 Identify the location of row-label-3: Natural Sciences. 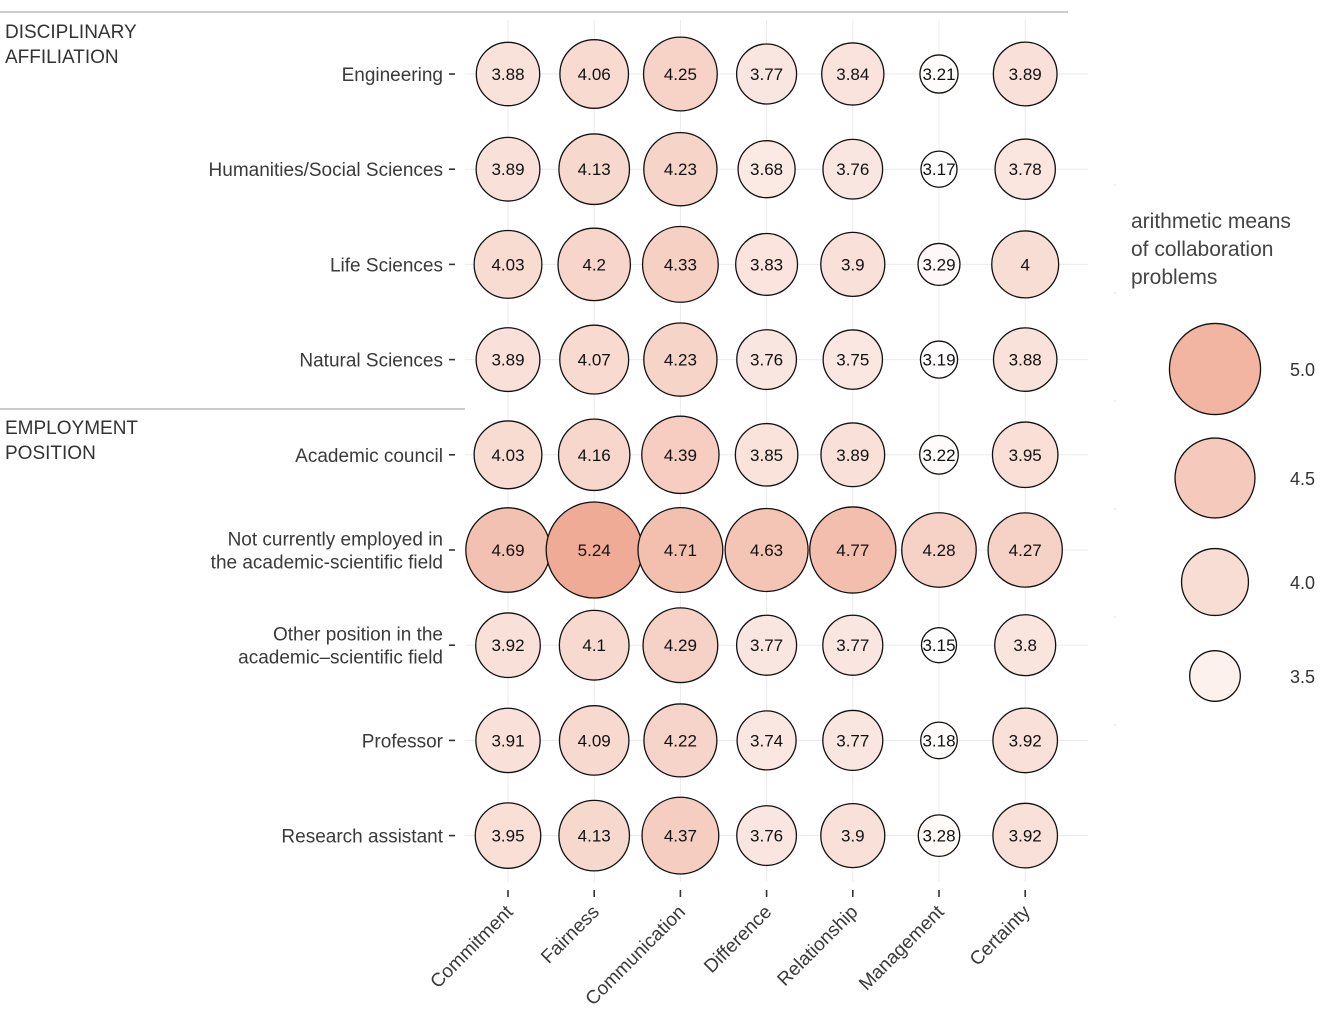
(371, 361).